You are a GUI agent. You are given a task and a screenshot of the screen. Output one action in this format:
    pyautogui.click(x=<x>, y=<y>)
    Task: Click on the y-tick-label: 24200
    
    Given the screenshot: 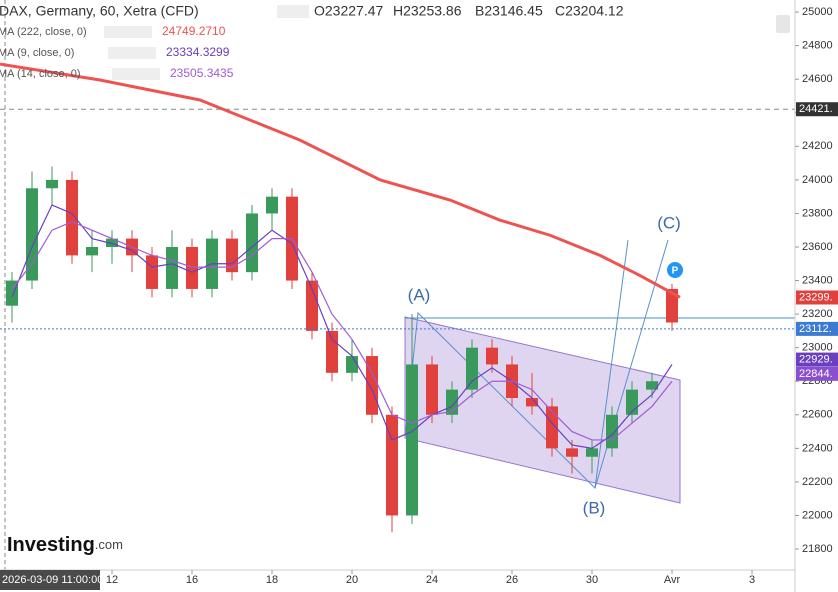 What is the action you would take?
    pyautogui.click(x=817, y=146)
    